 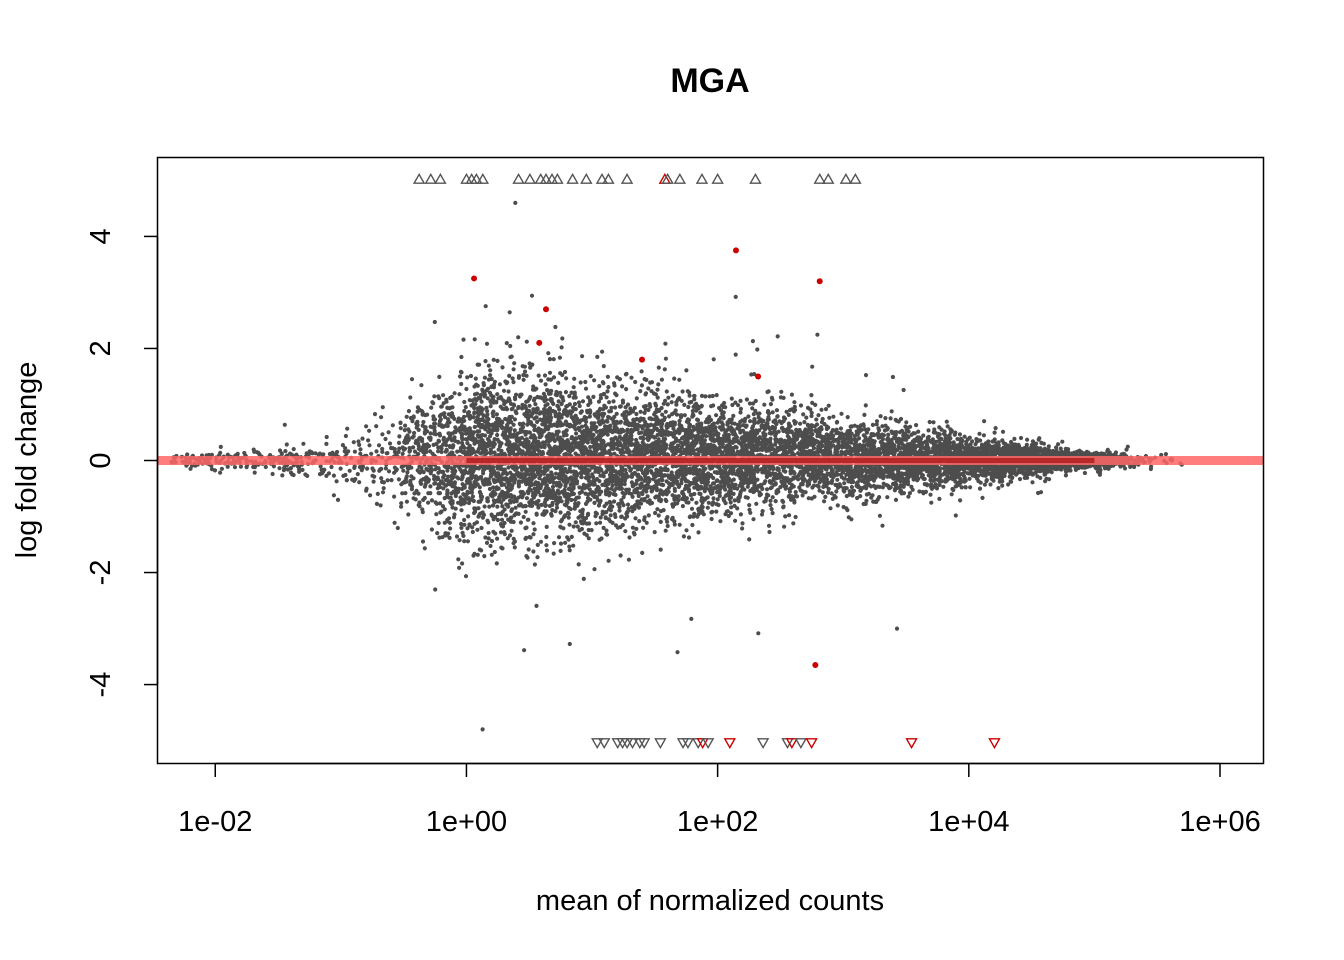 What do you see at coordinates (968, 822) in the screenshot?
I see `x-tick-label: 1e+04` at bounding box center [968, 822].